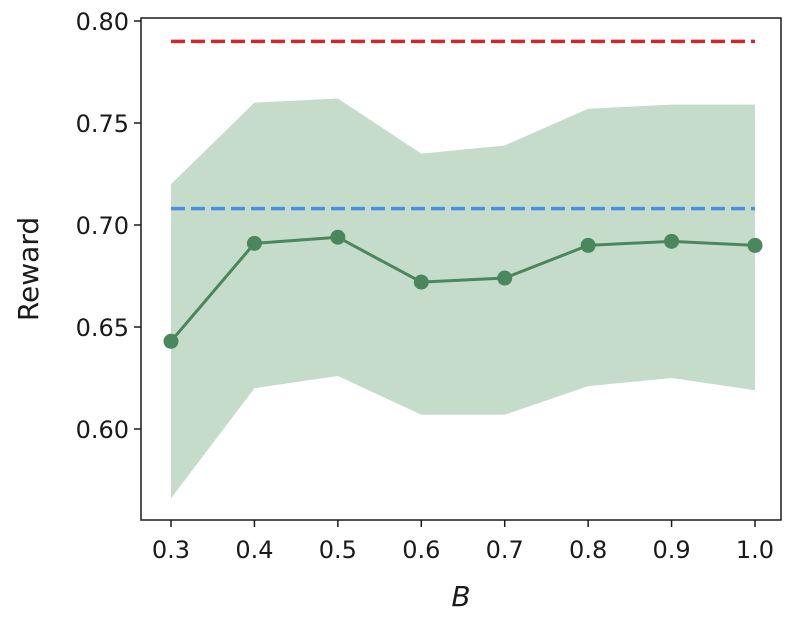 This screenshot has height=618, width=798. I want to click on y-tick-label: 0.70, so click(102, 226).